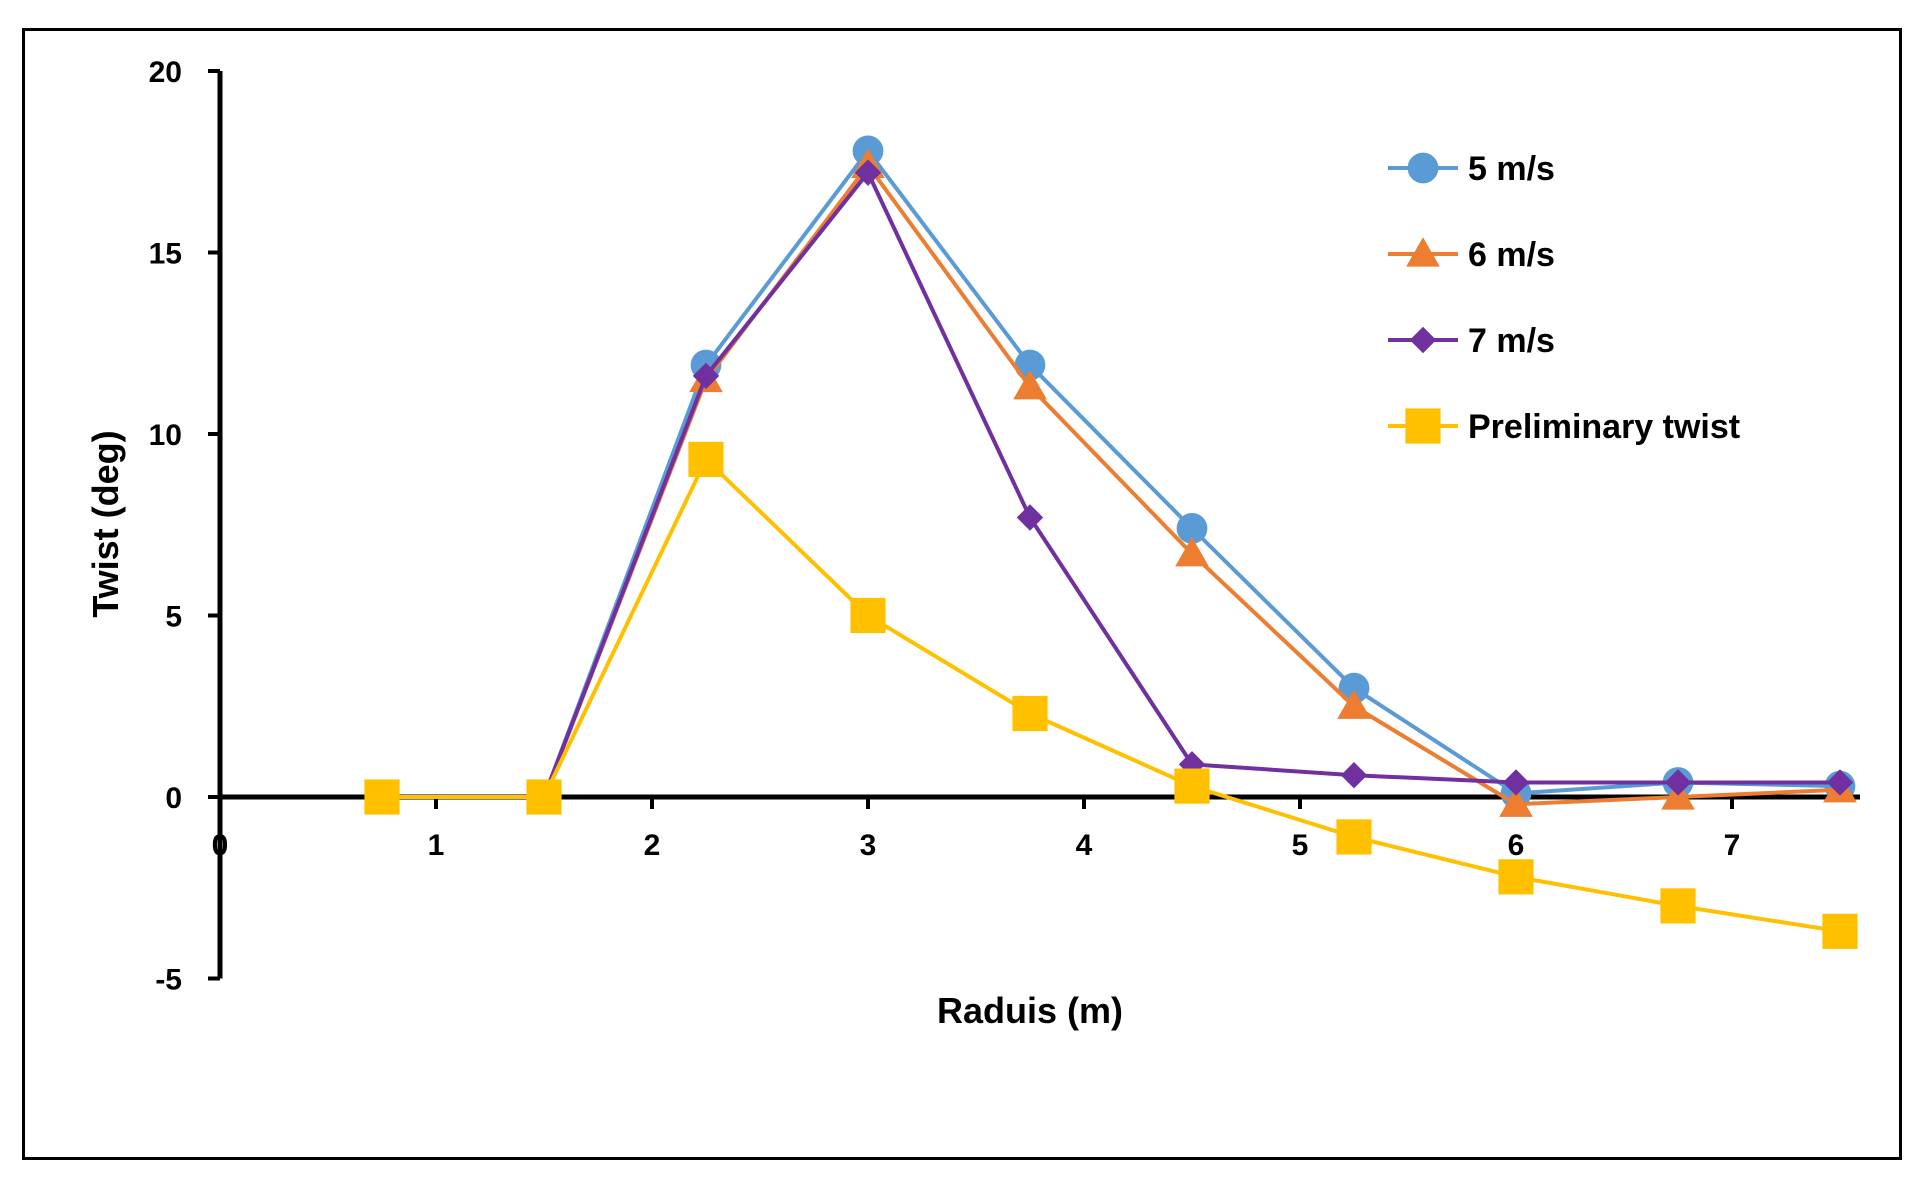 The image size is (1931, 1192). I want to click on legend-entry: 6 m/s, so click(1471, 255).